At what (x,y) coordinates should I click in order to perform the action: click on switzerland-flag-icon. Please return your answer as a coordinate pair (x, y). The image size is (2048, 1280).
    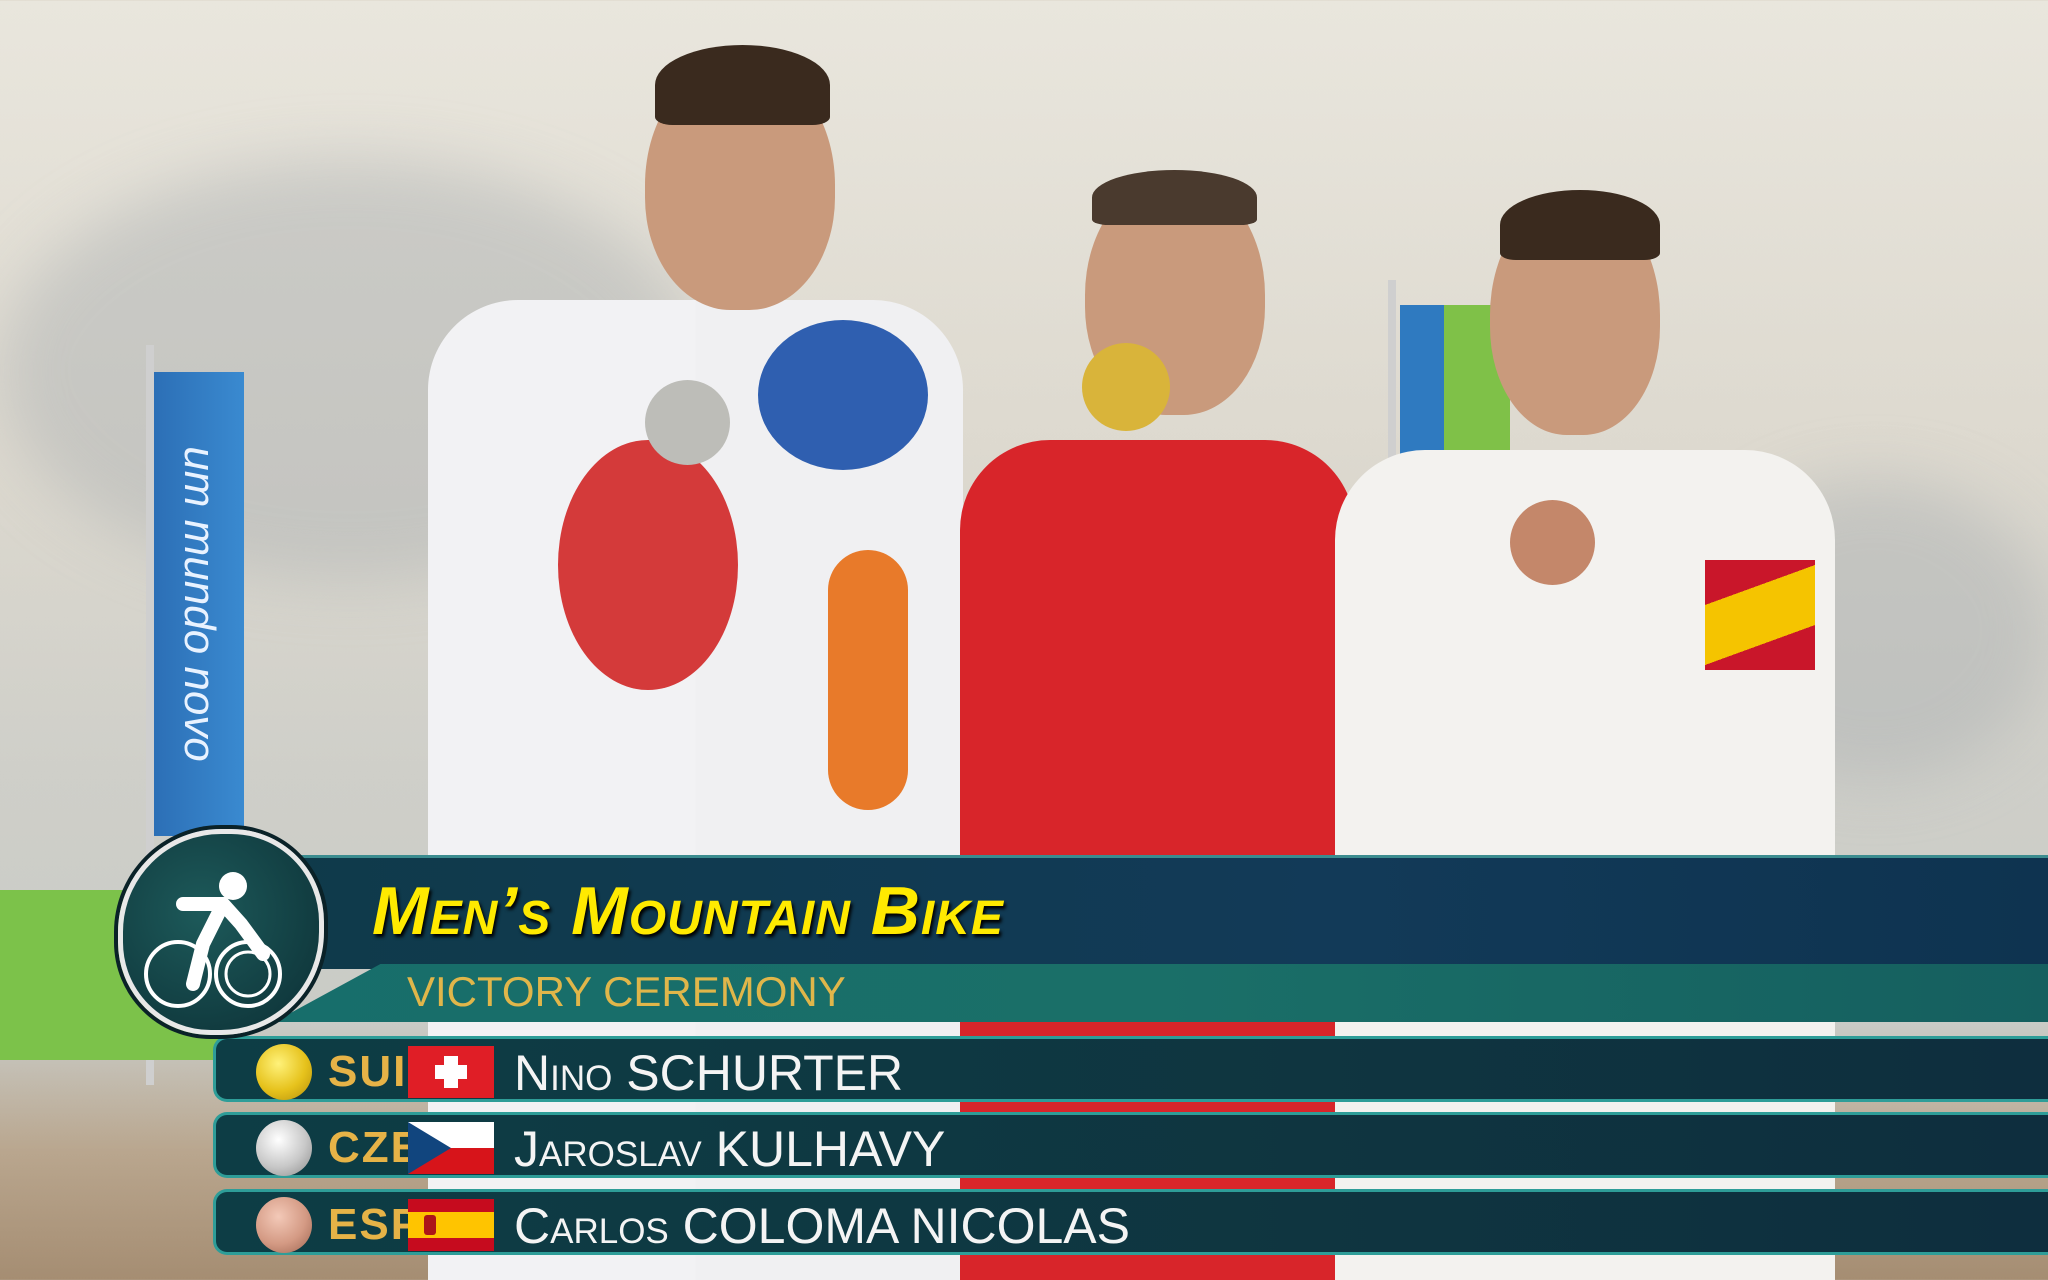
    Looking at the image, I should click on (451, 1072).